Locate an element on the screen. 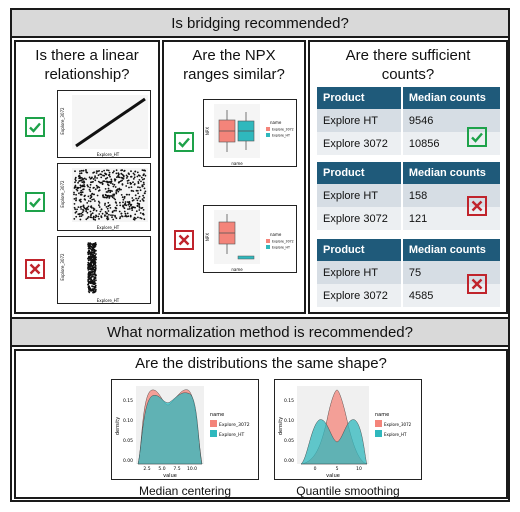 Image resolution: width=520 pixels, height=512 pixels. q-legend-1: Explore_3072 is located at coordinates (398, 424).